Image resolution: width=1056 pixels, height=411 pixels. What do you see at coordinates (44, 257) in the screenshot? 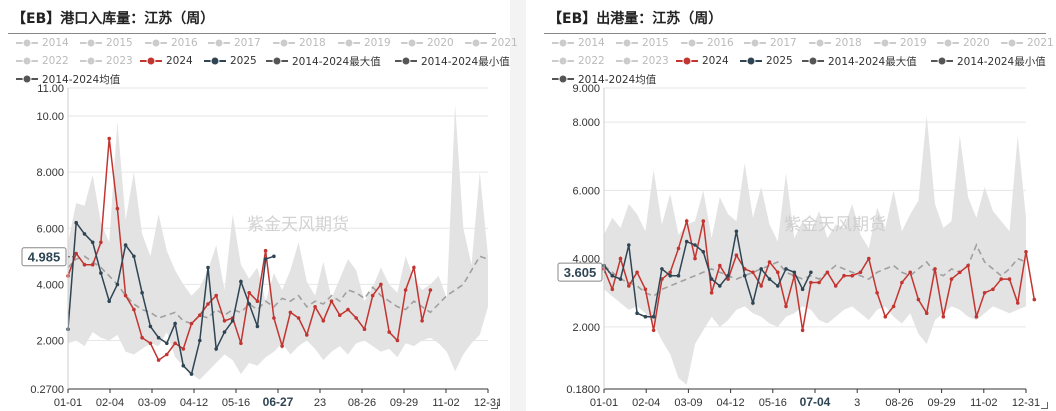
I see `pointer-value: 4.985` at bounding box center [44, 257].